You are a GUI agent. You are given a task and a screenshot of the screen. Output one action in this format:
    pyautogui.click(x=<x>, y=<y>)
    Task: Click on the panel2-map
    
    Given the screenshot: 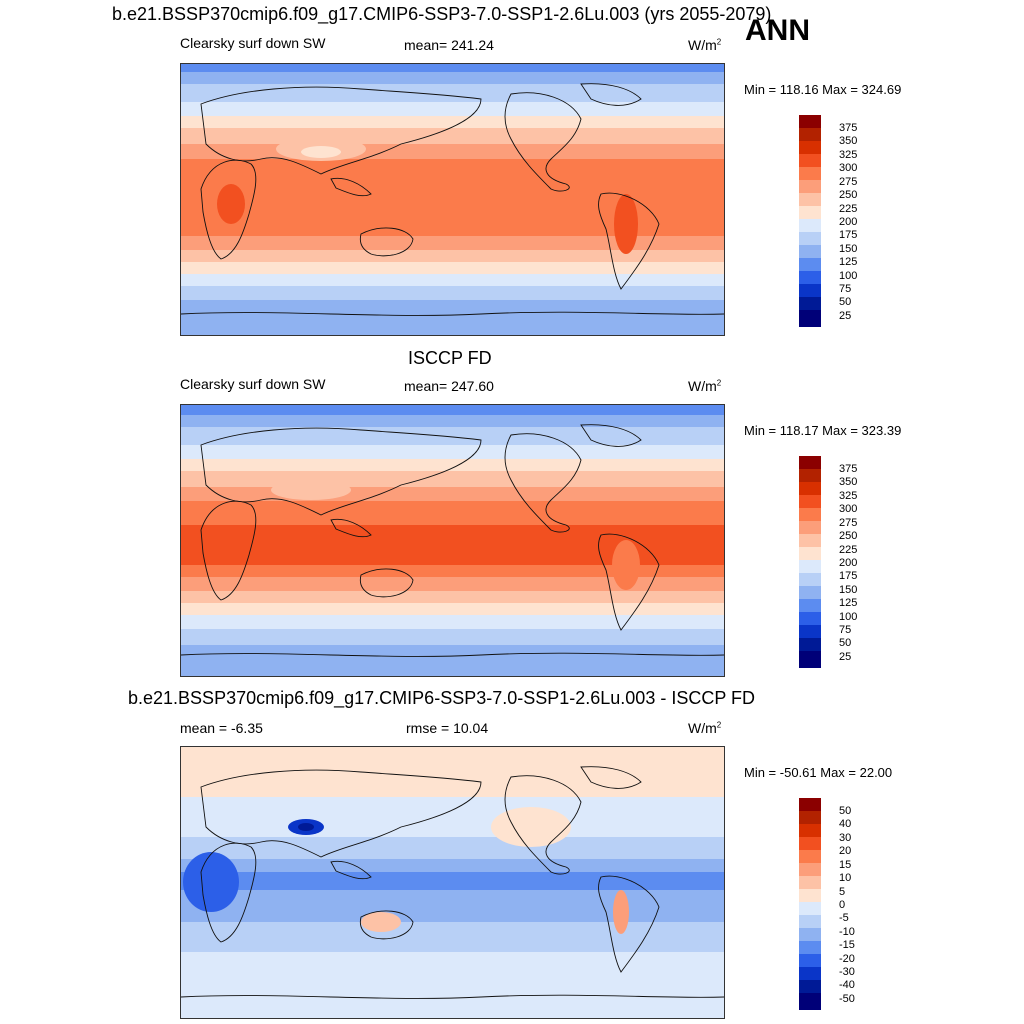 What is the action you would take?
    pyautogui.click(x=452, y=540)
    